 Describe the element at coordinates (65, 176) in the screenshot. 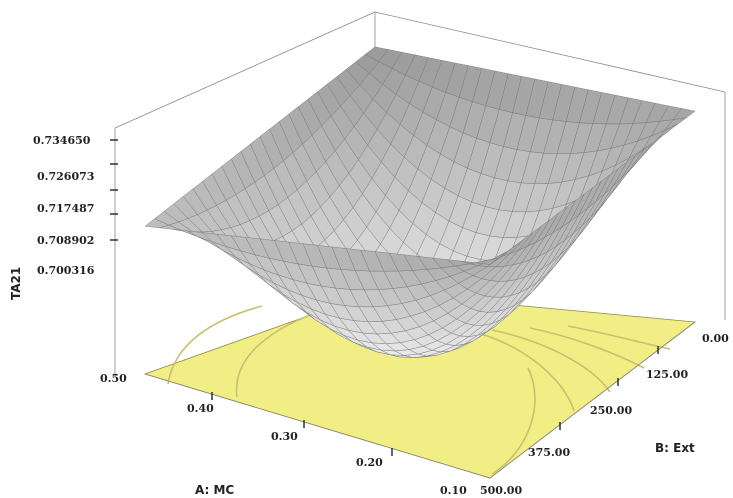

I see `z-tick-label: 0.726073` at that location.